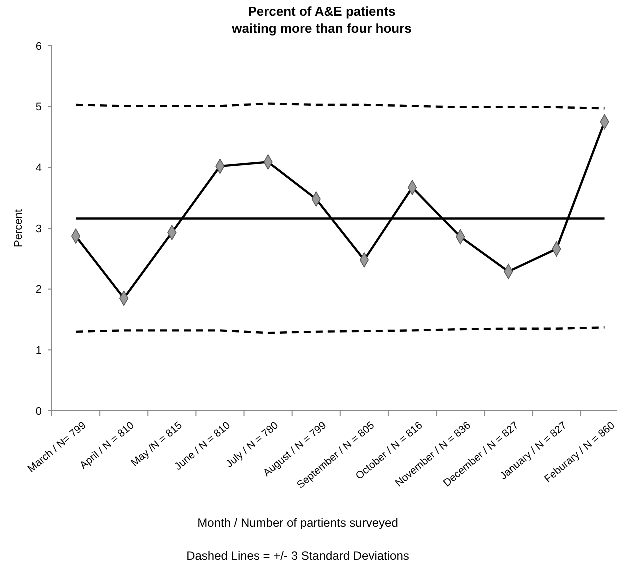 The image size is (621, 571). Describe the element at coordinates (39, 290) in the screenshot. I see `y-tick-label: 2` at that location.